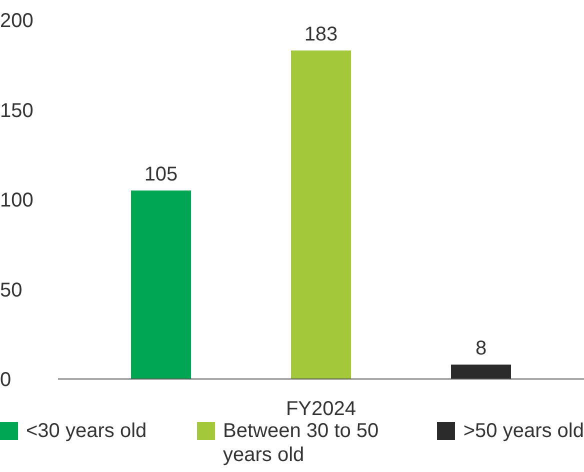  Describe the element at coordinates (17, 111) in the screenshot. I see `y-tick-label: 150` at that location.